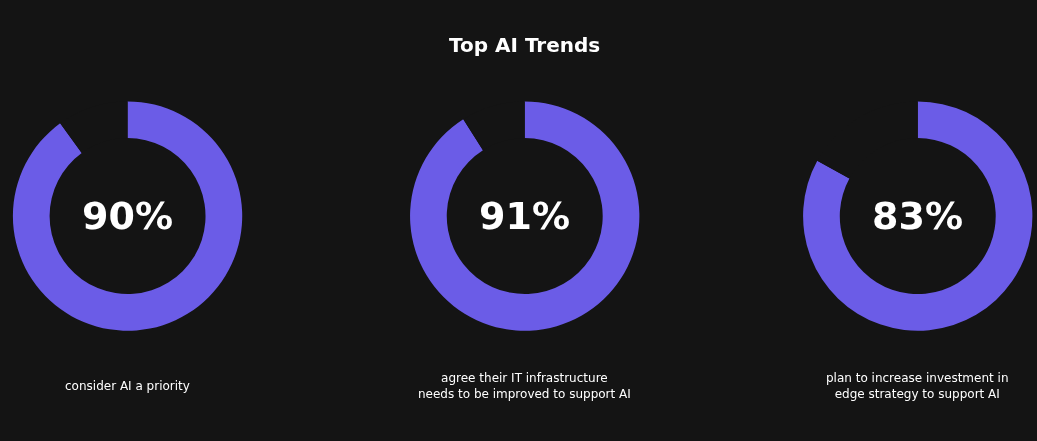 This screenshot has height=441, width=1037. I want to click on text: plan to increase investment in edge strategy to support AI, so click(917, 386).